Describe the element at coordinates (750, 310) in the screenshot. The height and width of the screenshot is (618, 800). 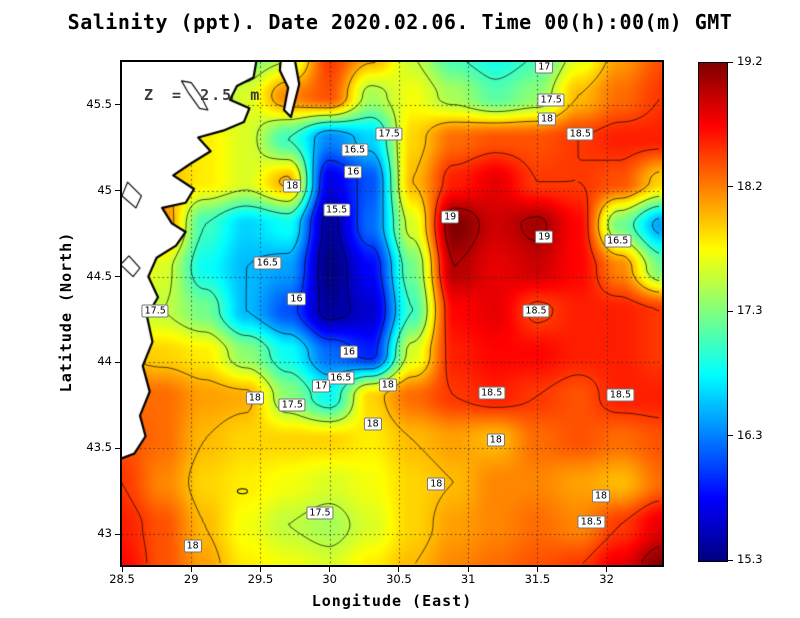
I see `colorbar-tick-label: 17.3` at that location.